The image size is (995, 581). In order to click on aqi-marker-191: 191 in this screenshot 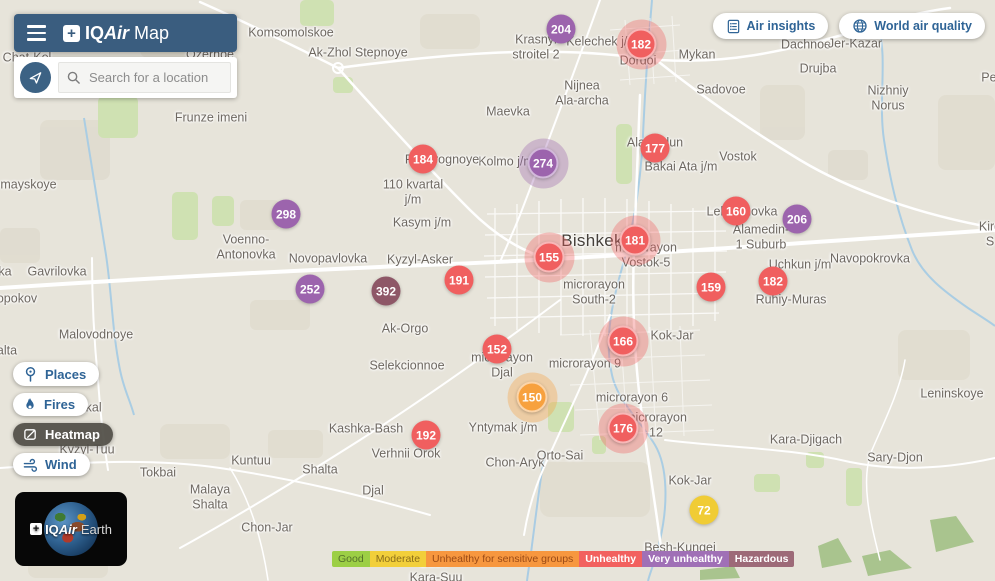, I will do `click(459, 280)`.